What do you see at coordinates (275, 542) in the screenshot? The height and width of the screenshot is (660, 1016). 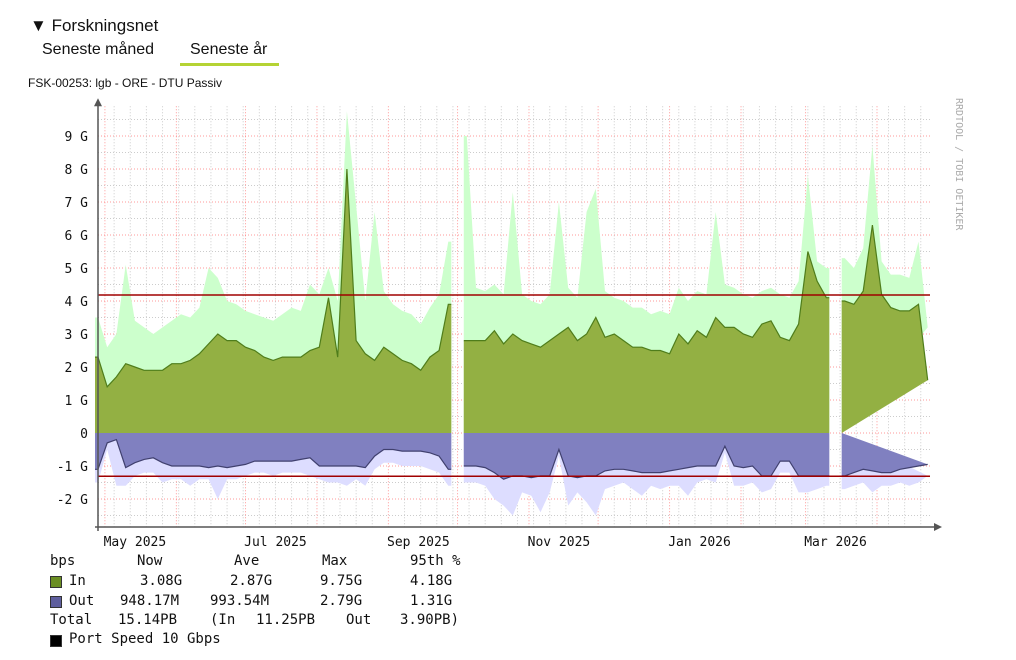 I see `x-tick-label: Jul 2025` at bounding box center [275, 542].